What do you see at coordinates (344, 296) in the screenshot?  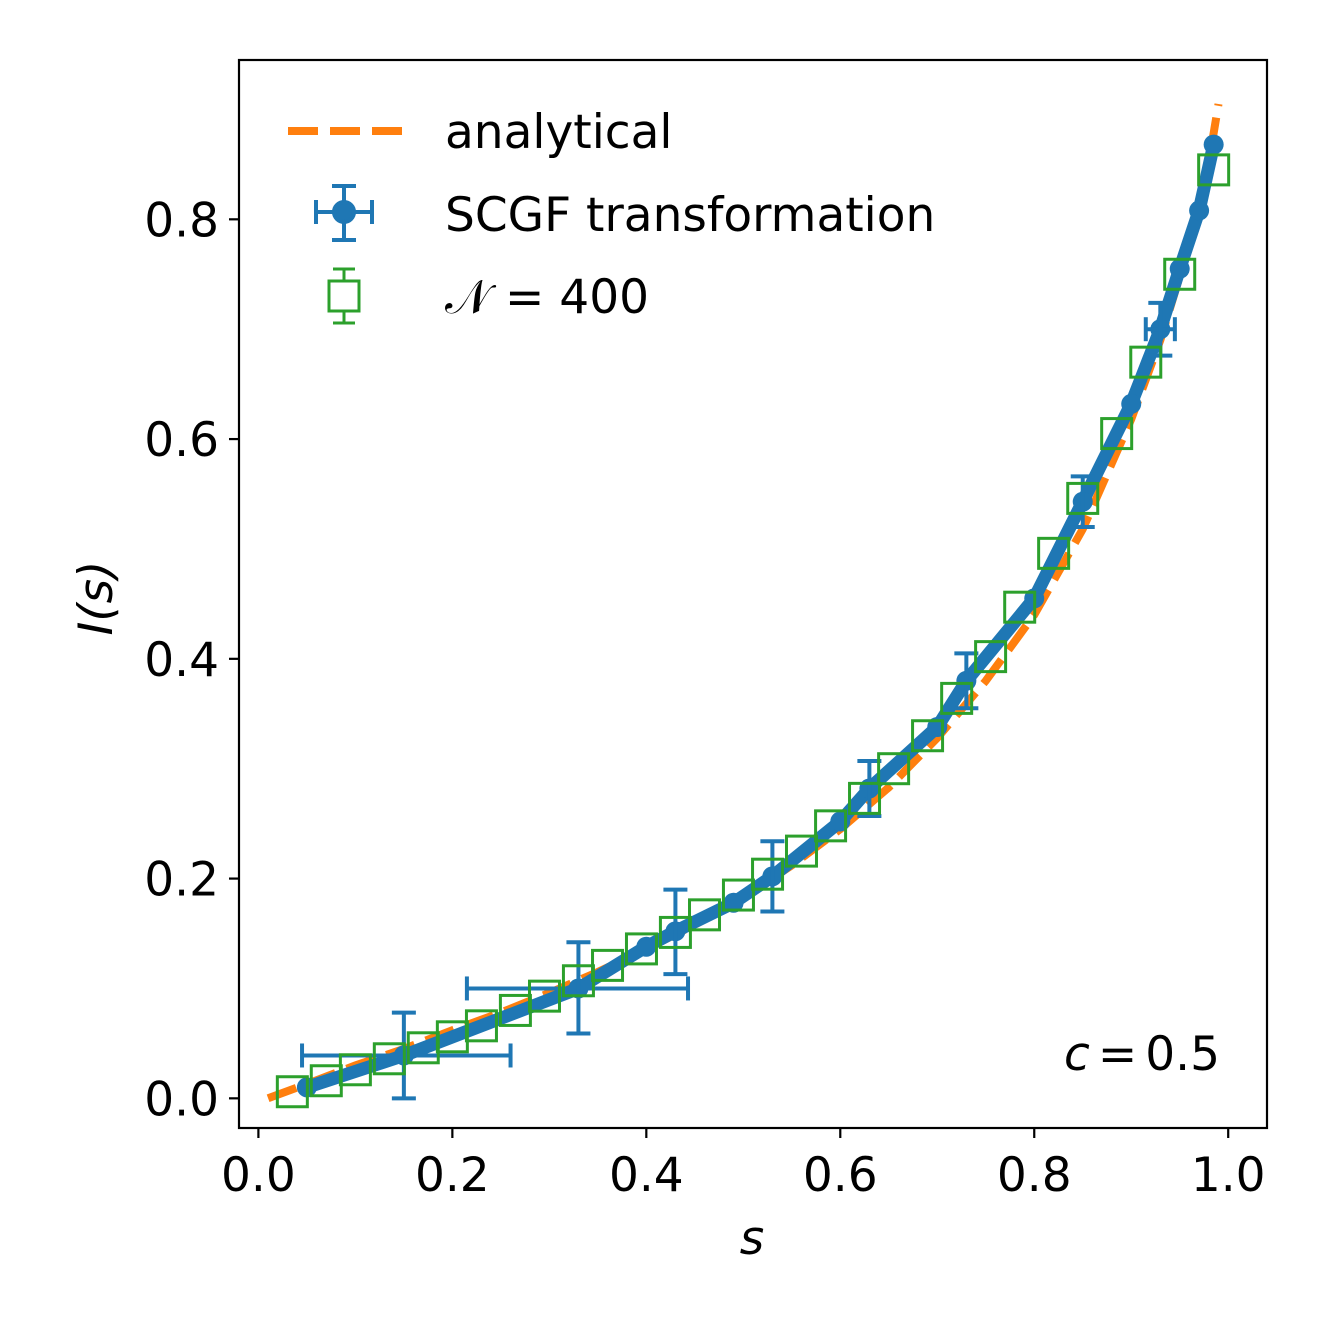 I see `legend-n400-swatch` at bounding box center [344, 296].